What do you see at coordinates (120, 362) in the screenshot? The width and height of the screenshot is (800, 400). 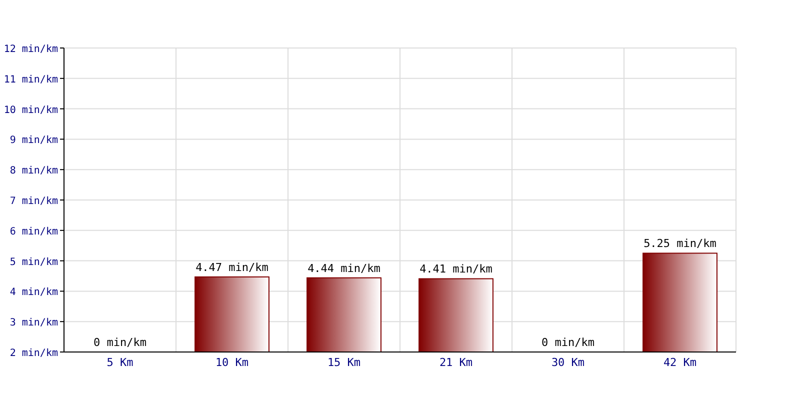 I see `x-tick-label: 5 Km` at bounding box center [120, 362].